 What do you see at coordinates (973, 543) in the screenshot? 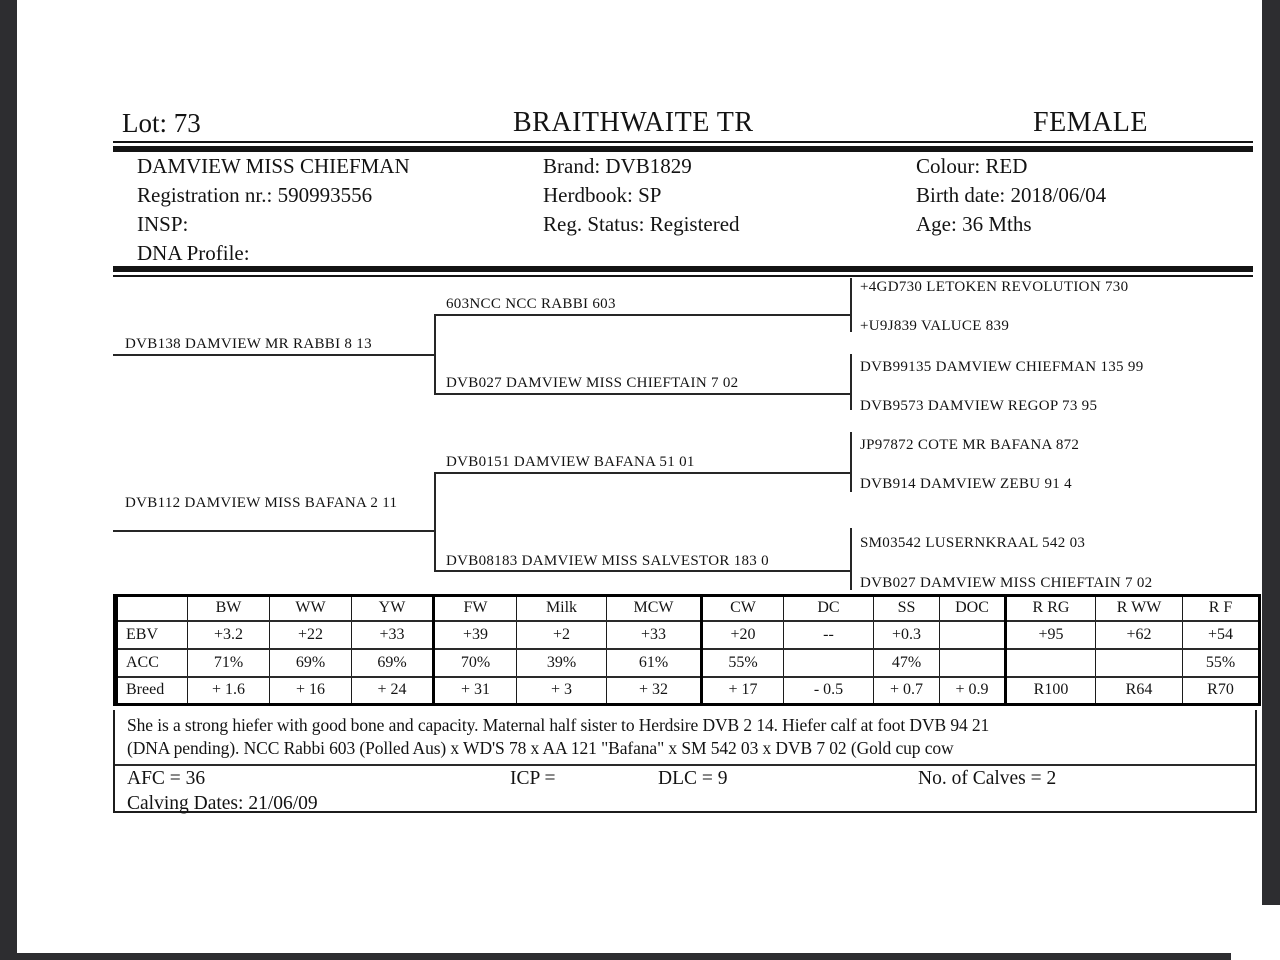
I see `pedigree-ggp7-name: SM03542 LUSERNKRAAL 542 03` at bounding box center [973, 543].